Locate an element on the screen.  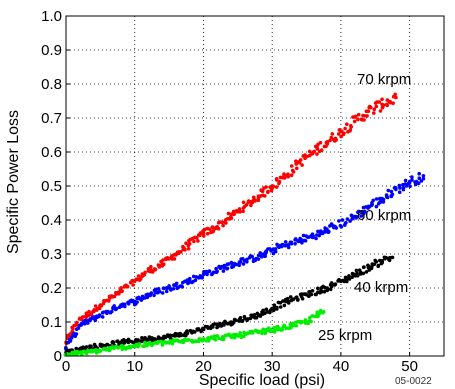
x-tick-label: 0 is located at coordinates (66, 366).